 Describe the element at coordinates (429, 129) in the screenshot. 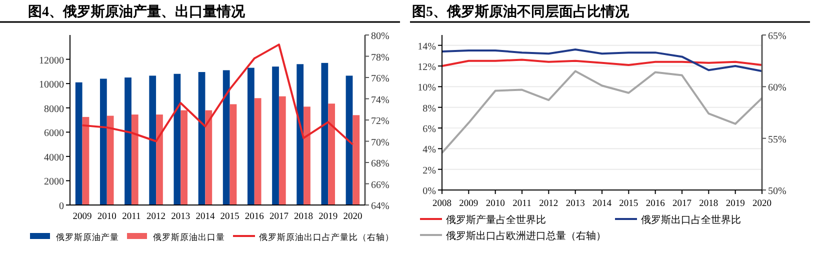

I see `y-tick-label: 6%` at that location.